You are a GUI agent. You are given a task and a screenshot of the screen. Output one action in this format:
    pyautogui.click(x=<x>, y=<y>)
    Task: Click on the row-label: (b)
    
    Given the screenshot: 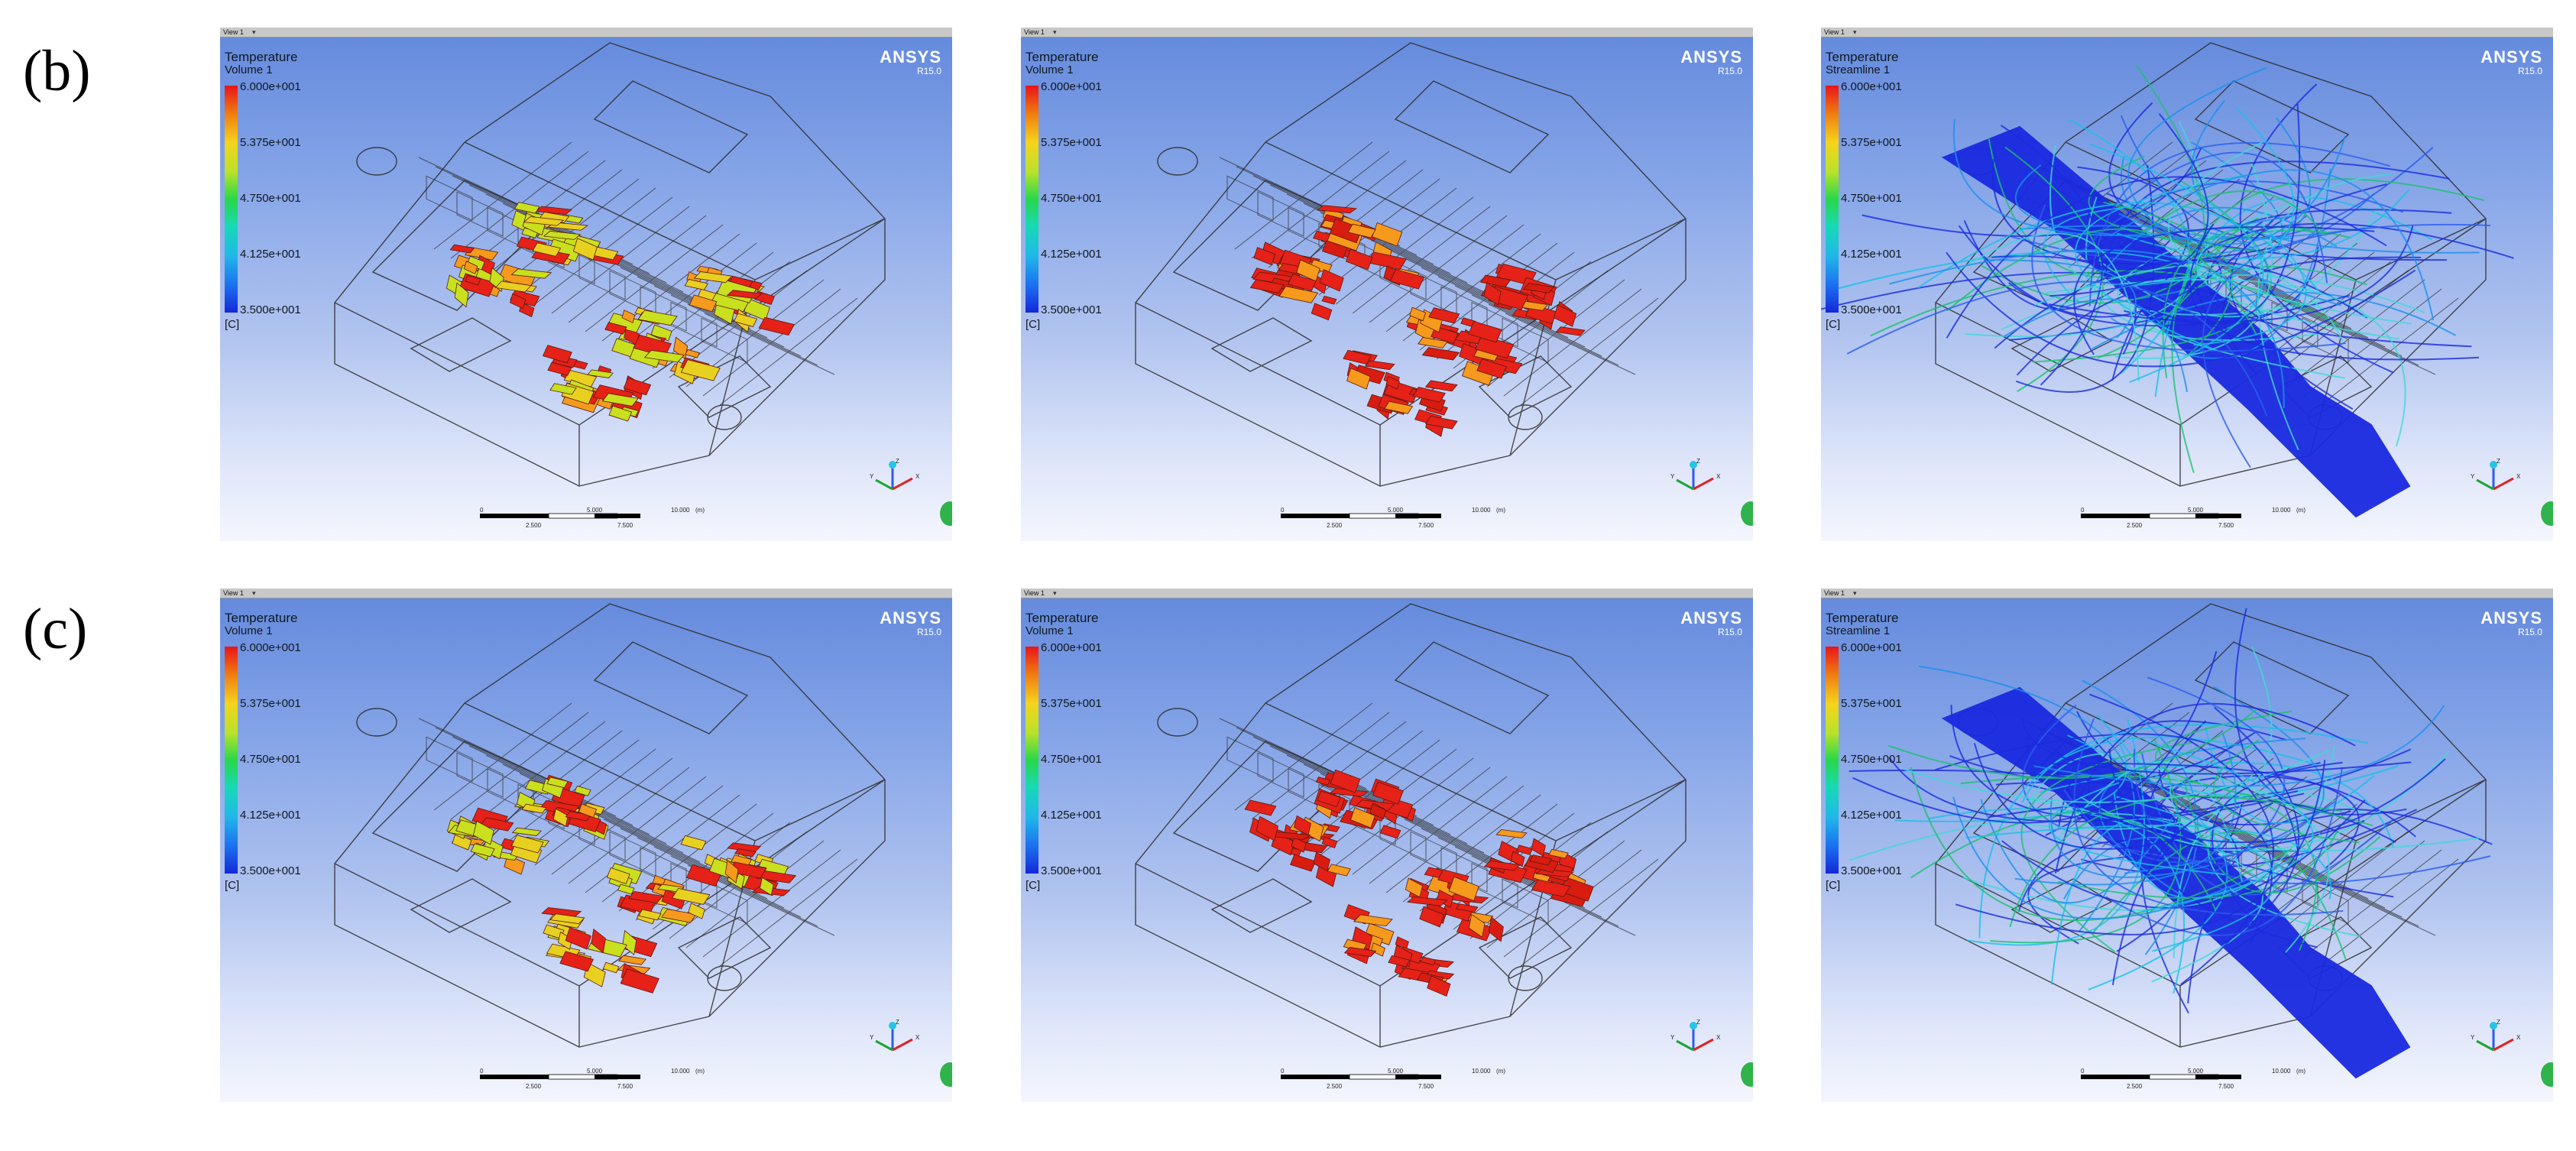 What is the action you would take?
    pyautogui.click(x=57, y=71)
    